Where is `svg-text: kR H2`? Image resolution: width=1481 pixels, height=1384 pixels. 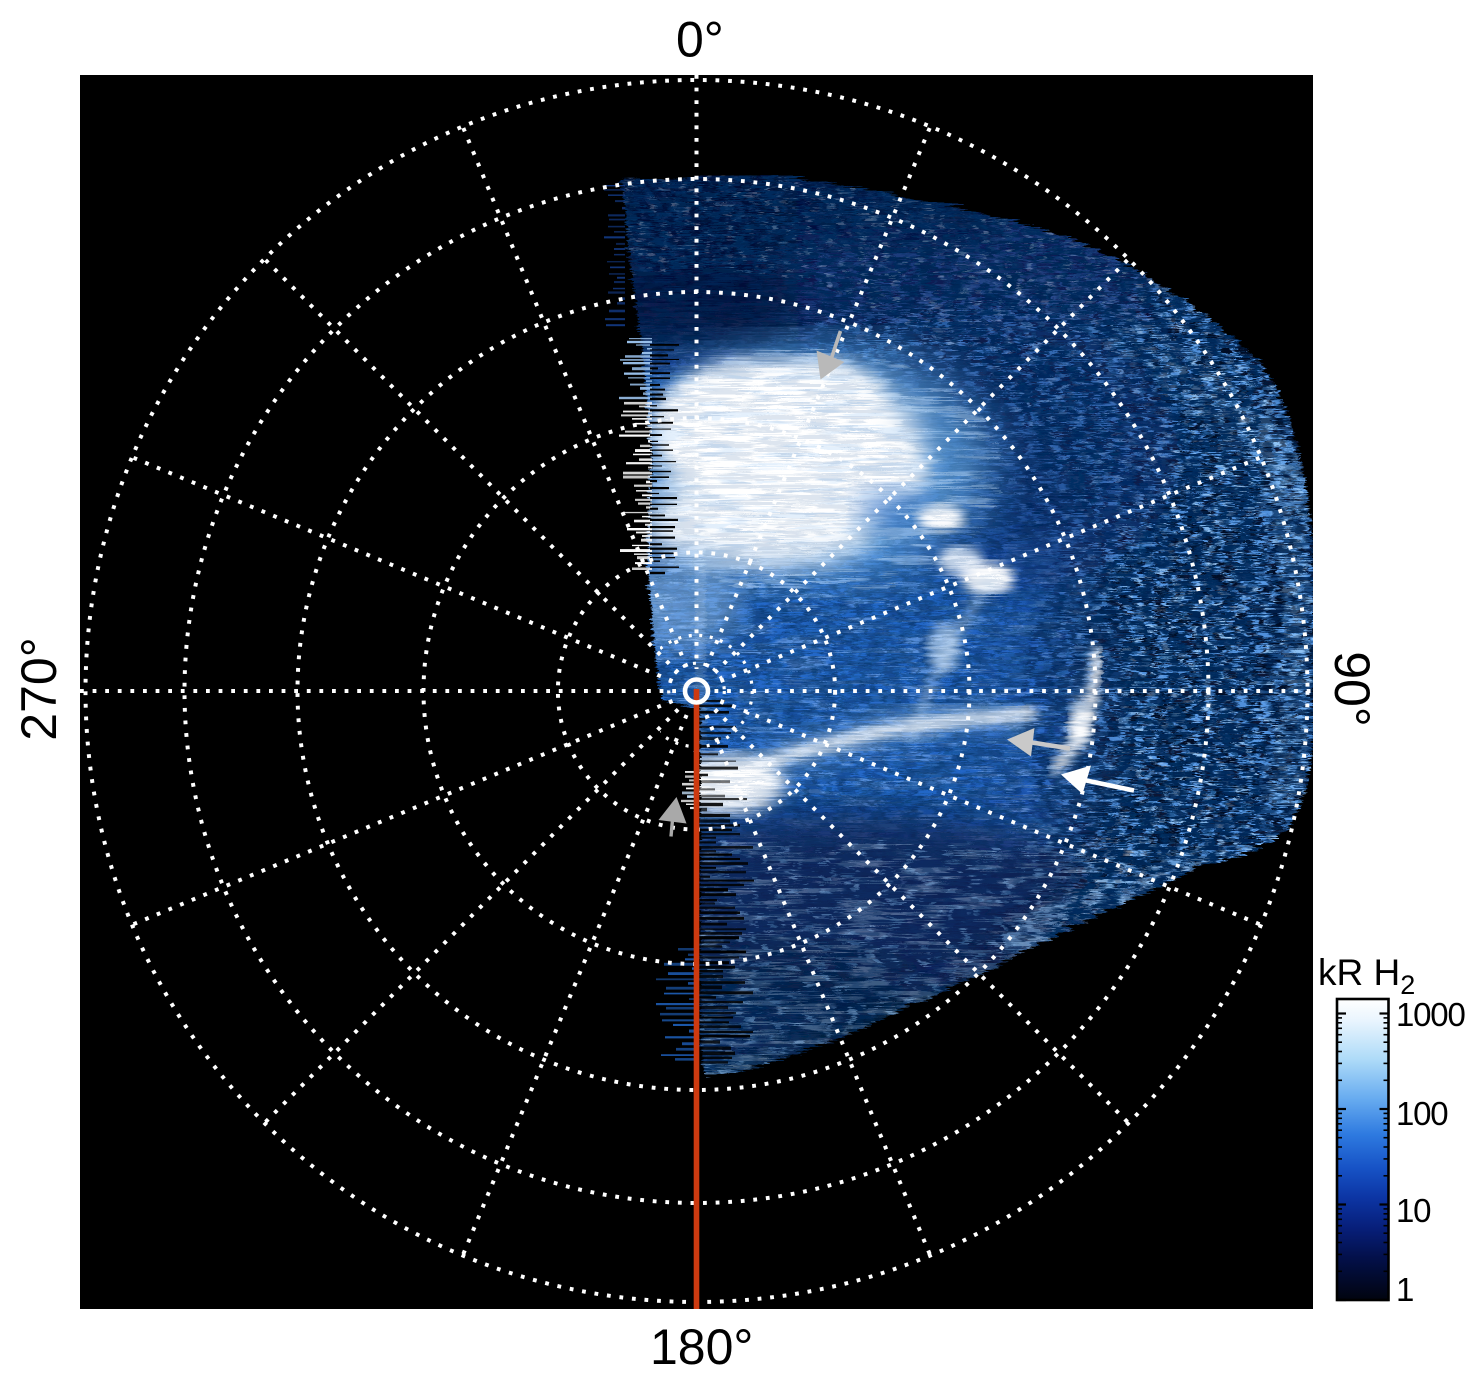
svg-text: kR H2 is located at coordinates (1366, 976).